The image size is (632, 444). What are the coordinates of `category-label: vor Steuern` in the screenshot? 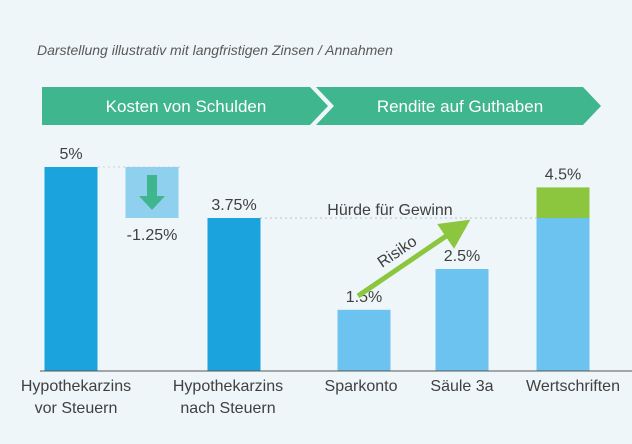 It's located at (76, 408).